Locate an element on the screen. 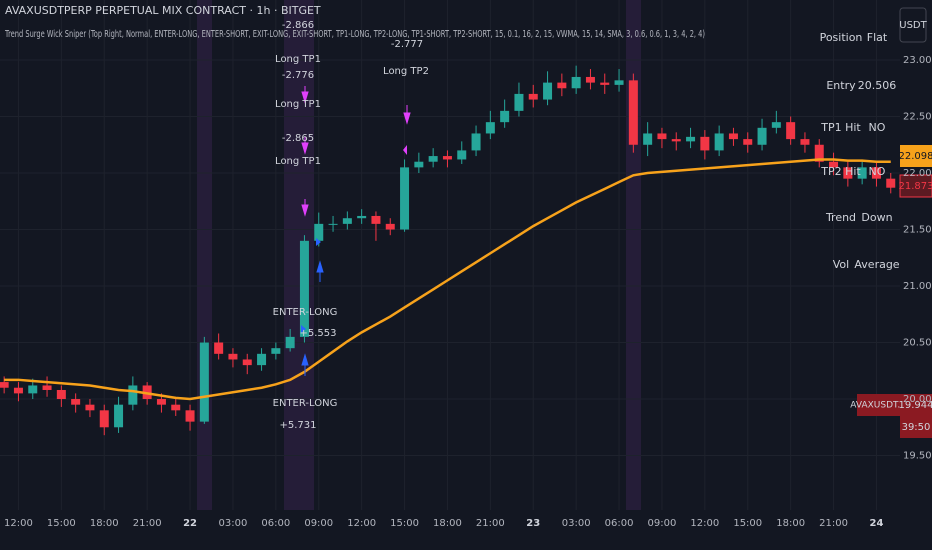 This screenshot has height=550, width=932. close-price-label: 21.873 is located at coordinates (915, 186).